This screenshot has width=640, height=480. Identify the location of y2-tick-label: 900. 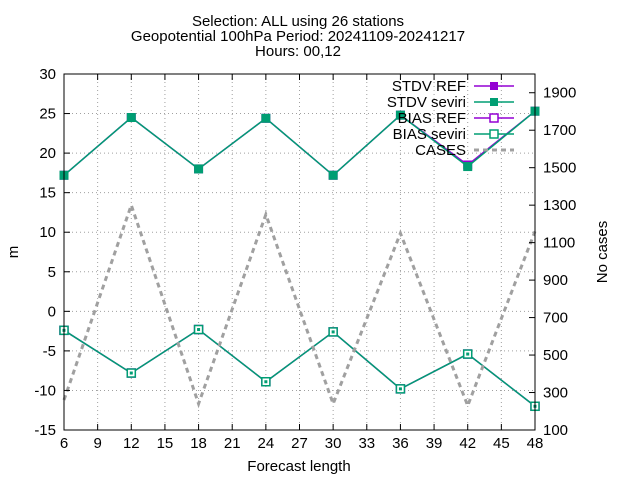
(555, 280).